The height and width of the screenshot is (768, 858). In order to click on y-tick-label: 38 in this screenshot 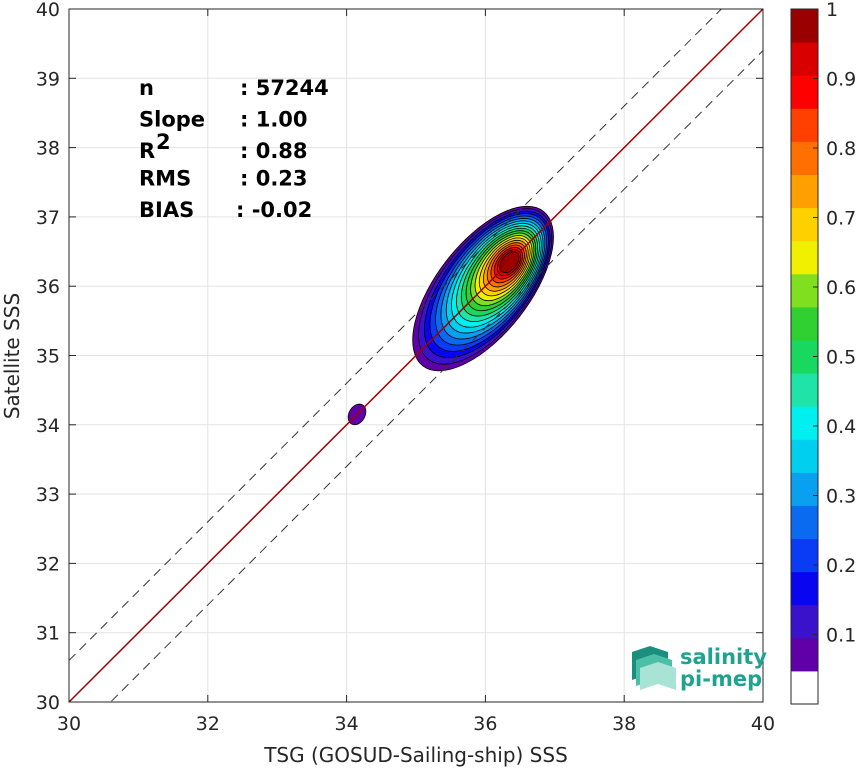, I will do `click(48, 149)`.